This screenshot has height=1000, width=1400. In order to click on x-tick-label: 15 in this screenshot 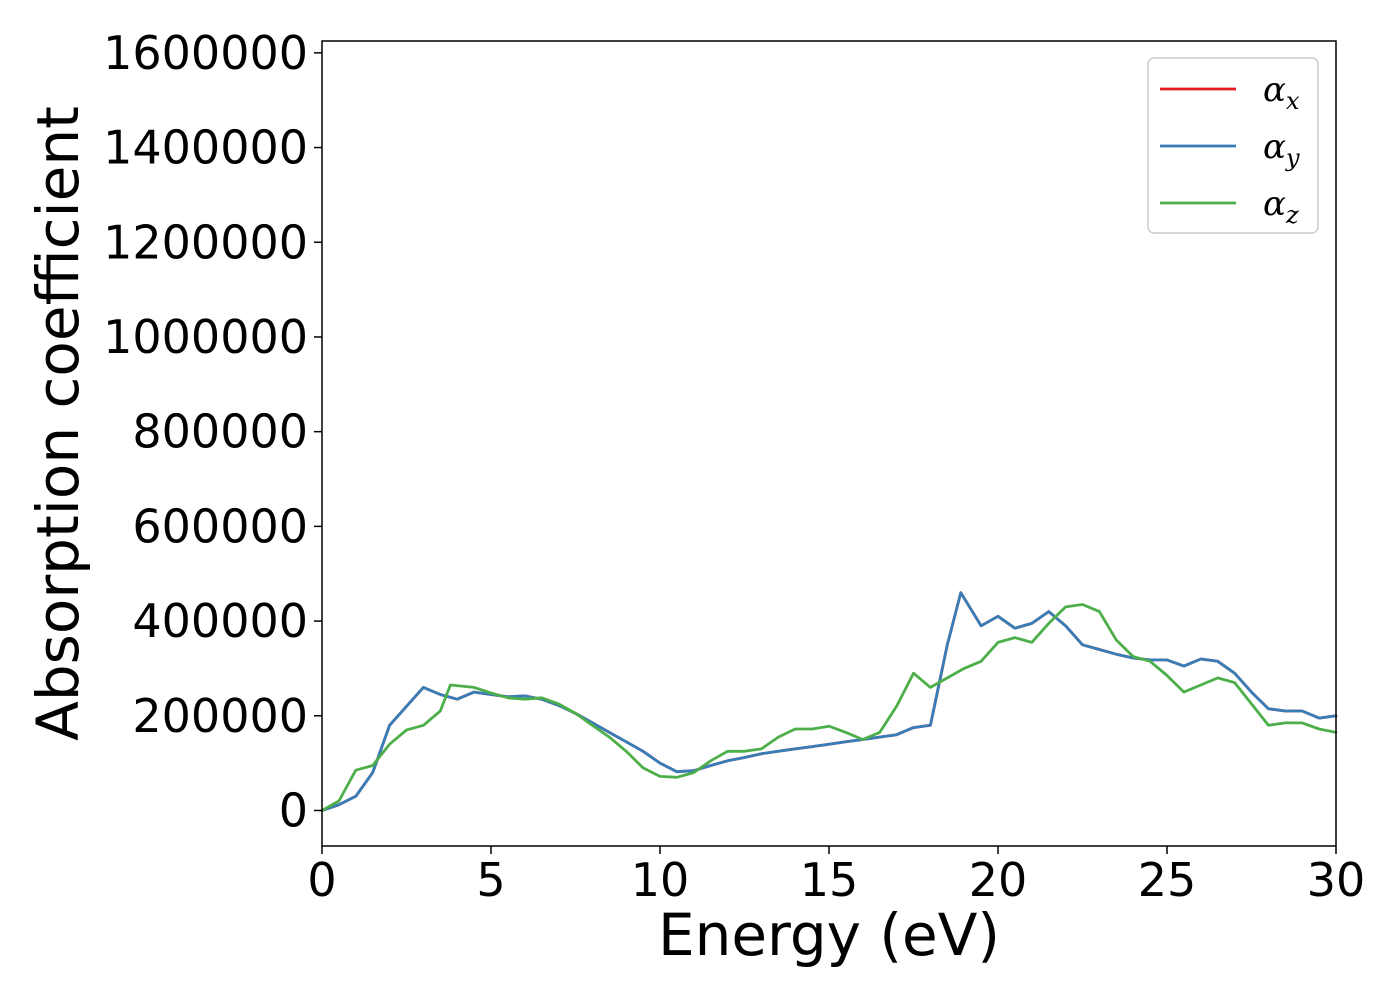, I will do `click(829, 880)`.